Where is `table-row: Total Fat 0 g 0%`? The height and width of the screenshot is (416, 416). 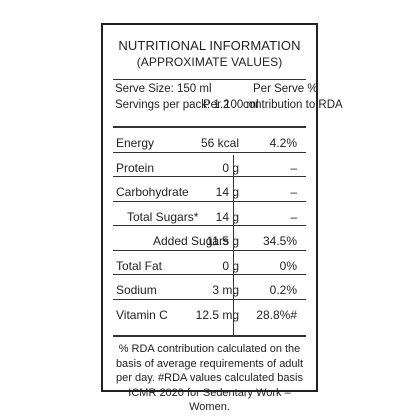 table-row: Total Fat 0 g 0% is located at coordinates (209, 266).